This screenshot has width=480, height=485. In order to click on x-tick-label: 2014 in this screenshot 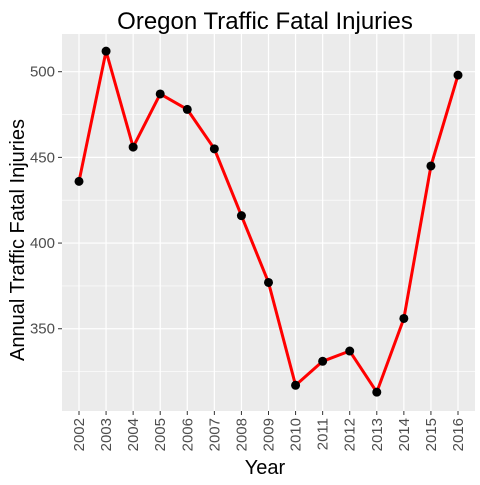, I will do `click(404, 434)`.